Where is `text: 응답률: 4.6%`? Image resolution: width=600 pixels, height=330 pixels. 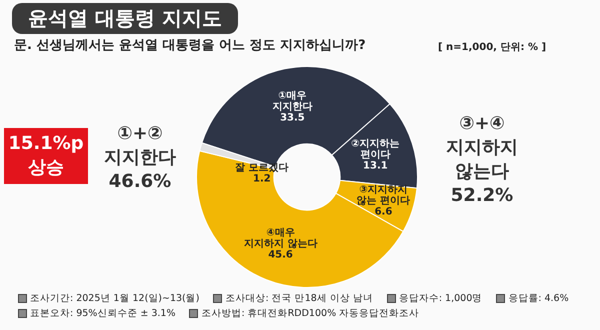 text: 응답률: 4.6% is located at coordinates (538, 298).